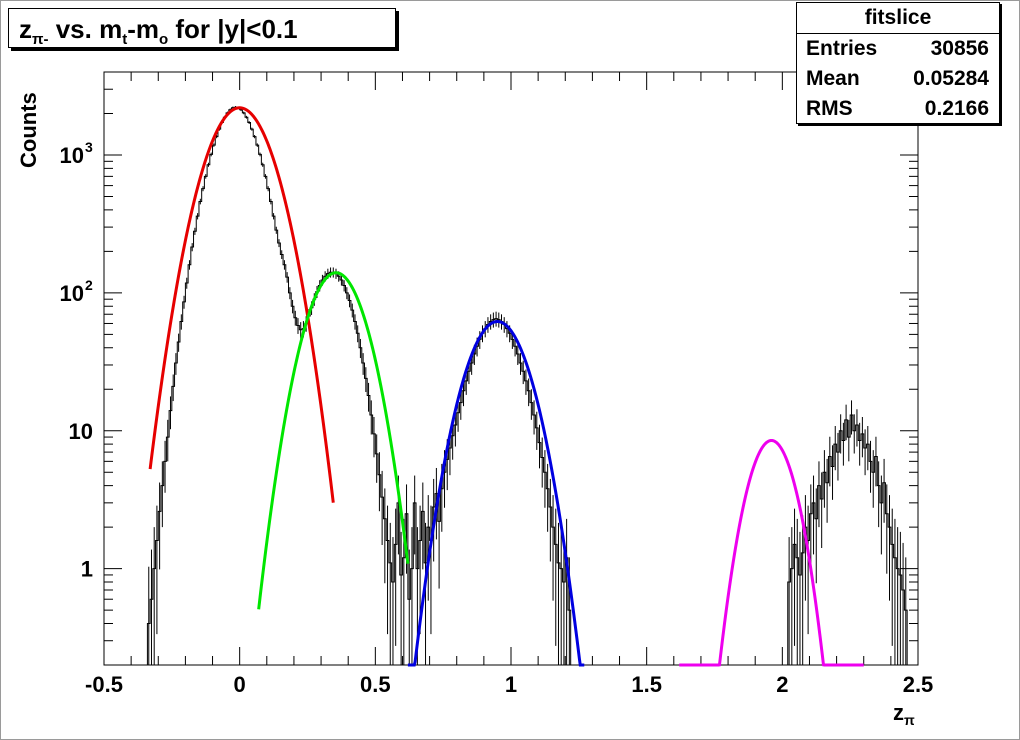 The height and width of the screenshot is (740, 1020). I want to click on stats-row-rms: RMS 0.2166, so click(898, 109).